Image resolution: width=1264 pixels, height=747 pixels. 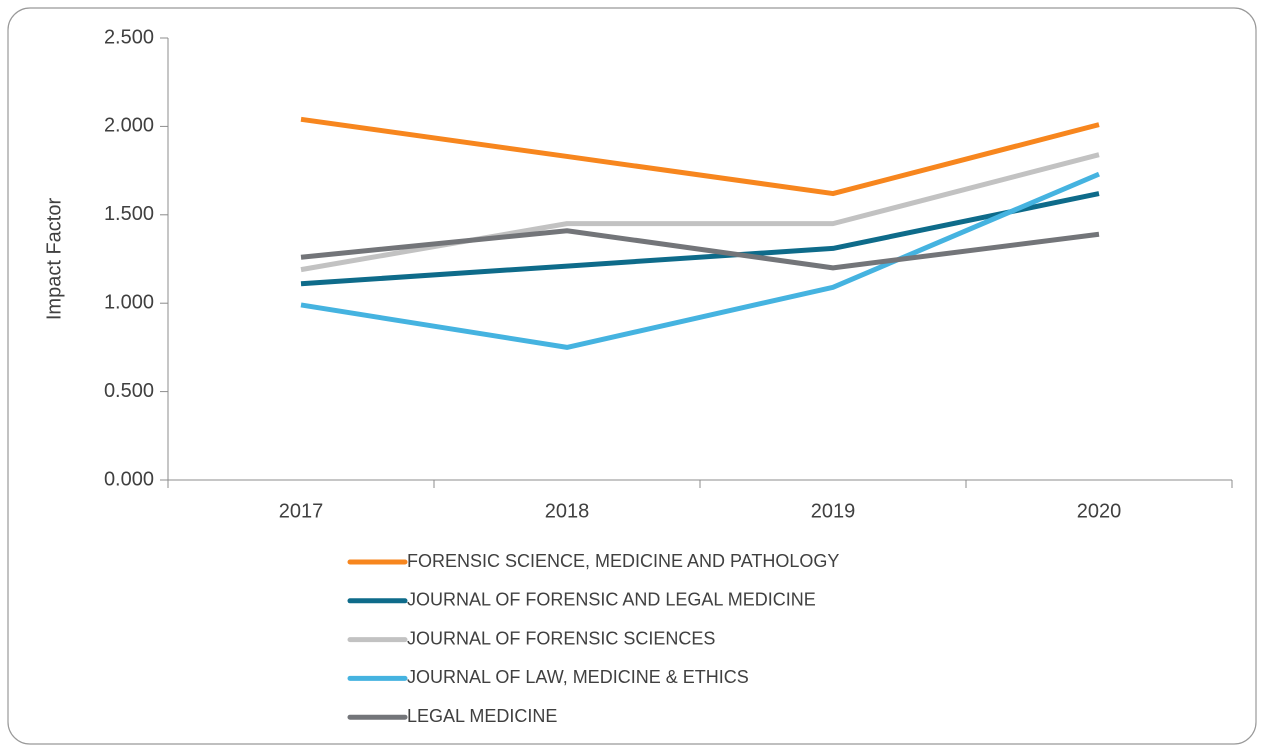 I want to click on legend-label: JOURNAL OF FORENSIC AND LEGAL MEDICINE, so click(x=611, y=600).